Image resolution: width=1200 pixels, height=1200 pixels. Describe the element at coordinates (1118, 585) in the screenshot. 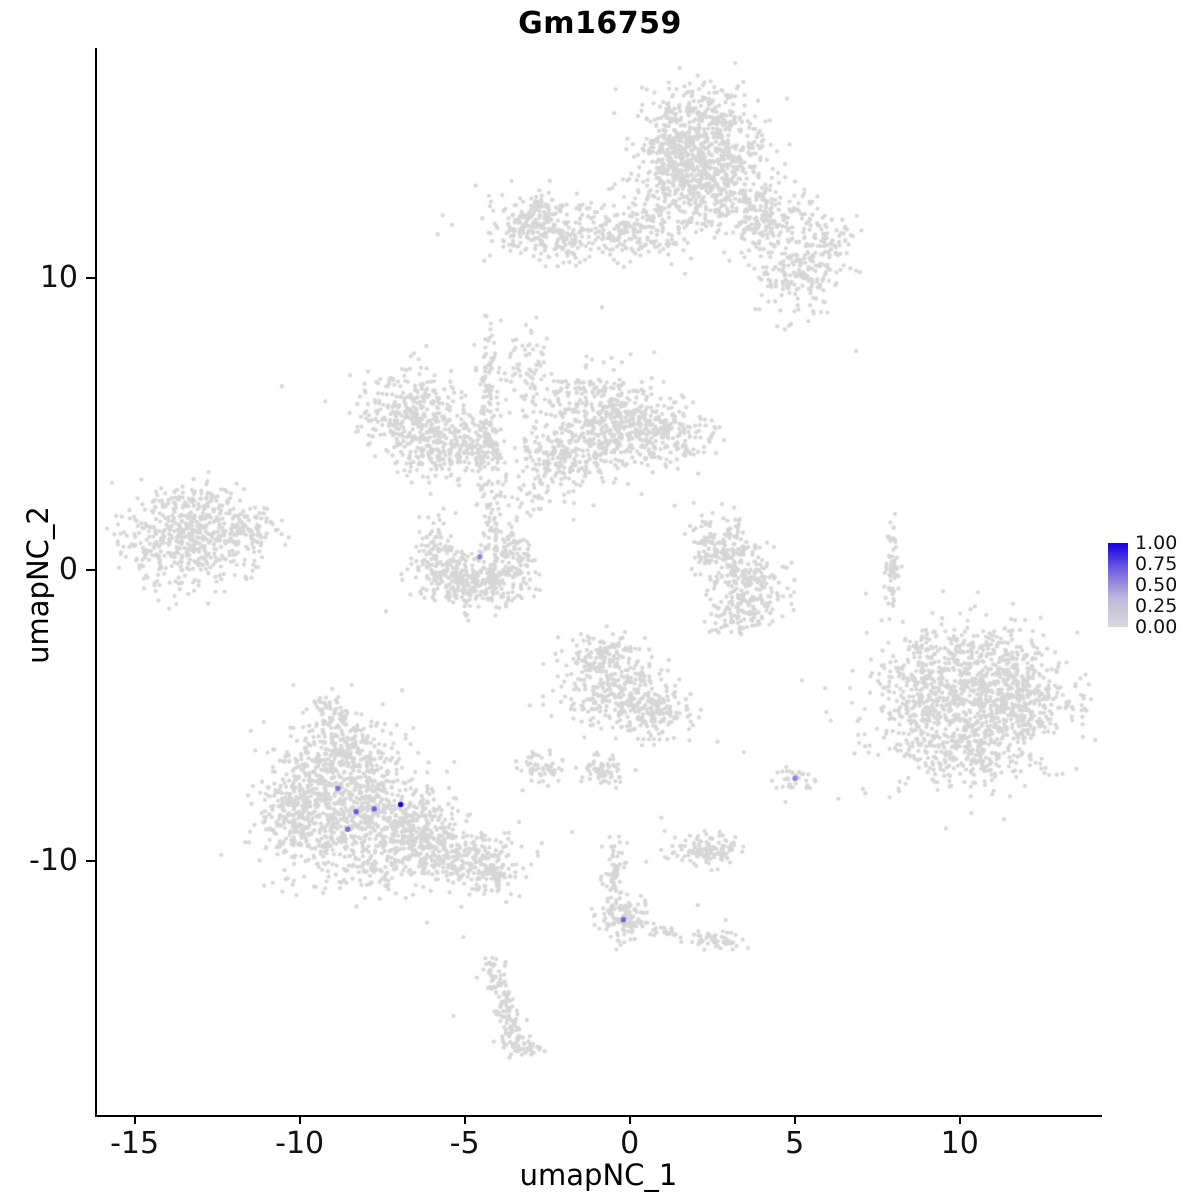

I see `legend-gradient-bar` at that location.